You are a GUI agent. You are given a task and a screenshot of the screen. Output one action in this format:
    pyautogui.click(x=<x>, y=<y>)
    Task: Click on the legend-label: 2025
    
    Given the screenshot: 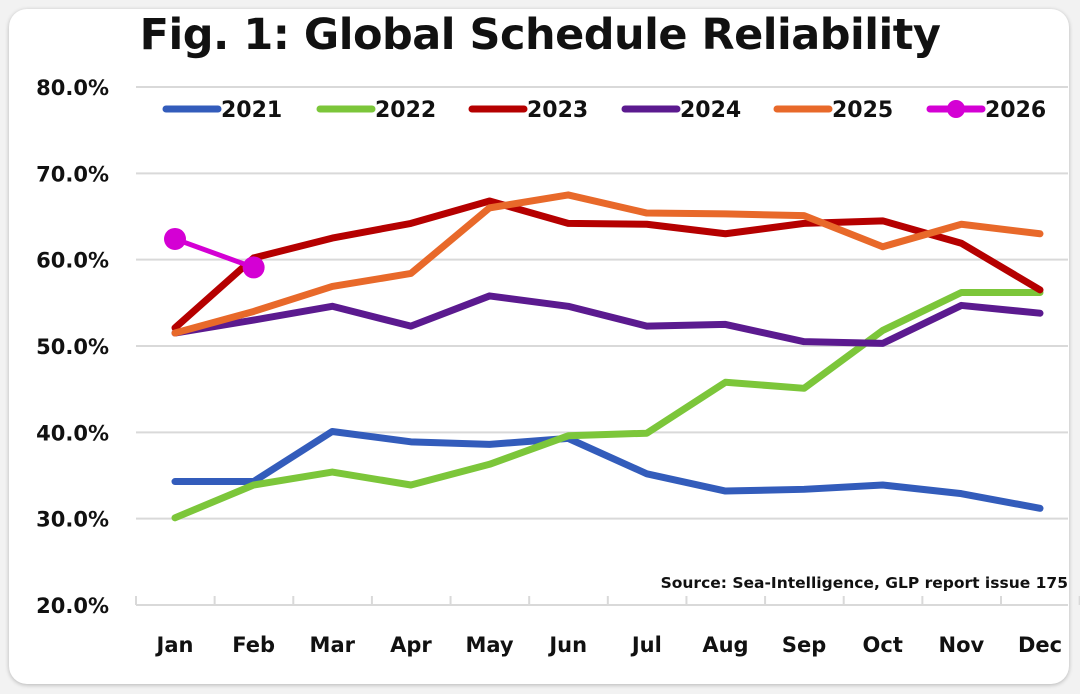 What is the action you would take?
    pyautogui.click(x=862, y=110)
    